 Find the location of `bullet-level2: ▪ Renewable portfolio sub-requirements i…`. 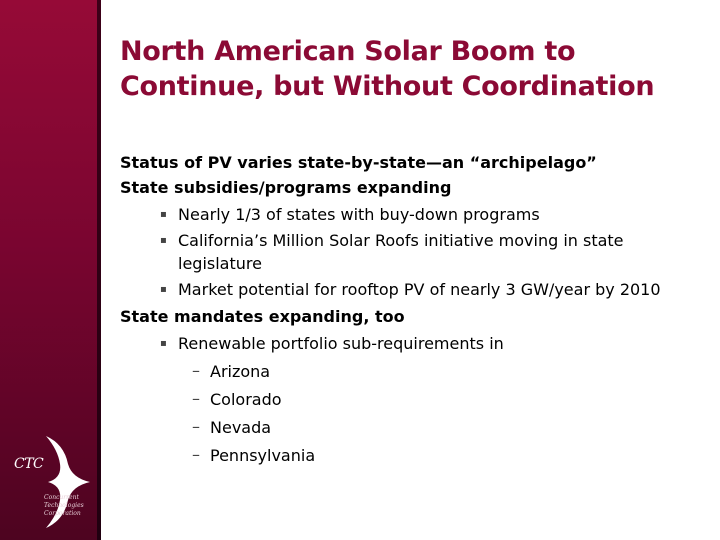

bullet-level2: ▪ Renewable portfolio sub-requirements i… is located at coordinates (410, 343).